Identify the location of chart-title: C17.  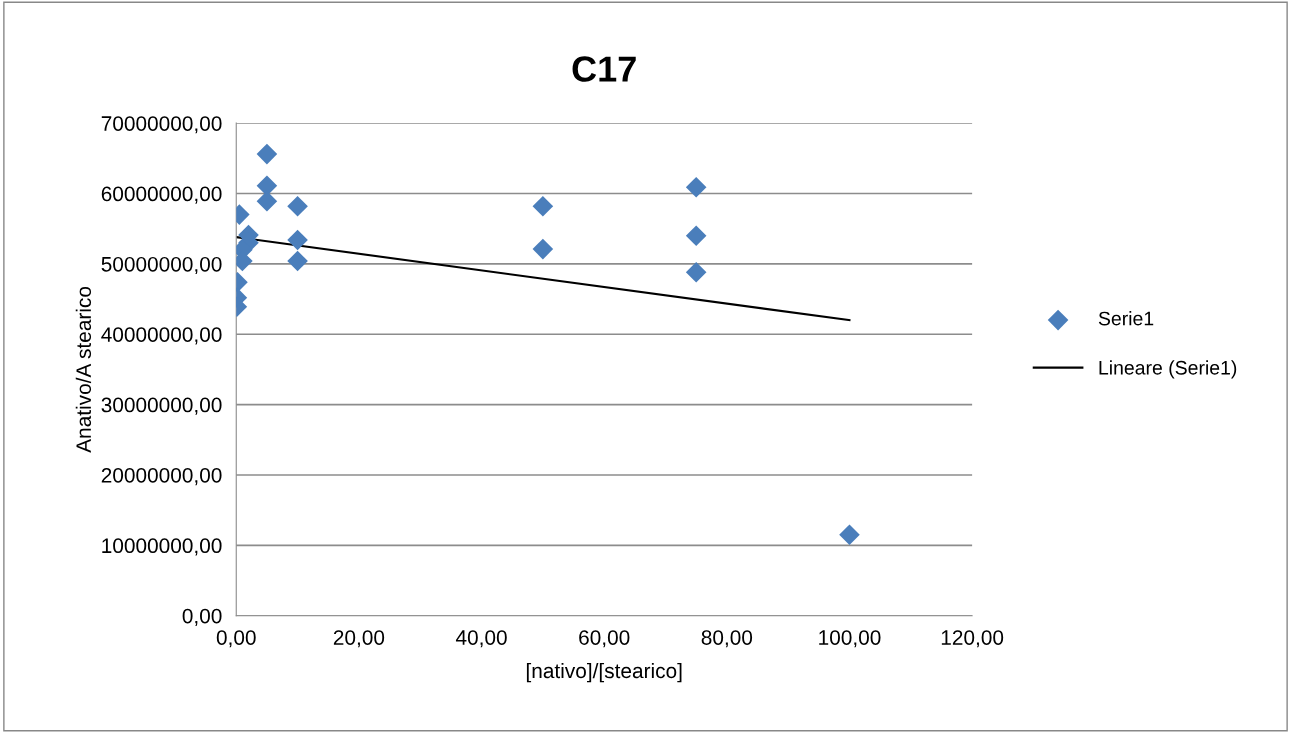
(604, 69).